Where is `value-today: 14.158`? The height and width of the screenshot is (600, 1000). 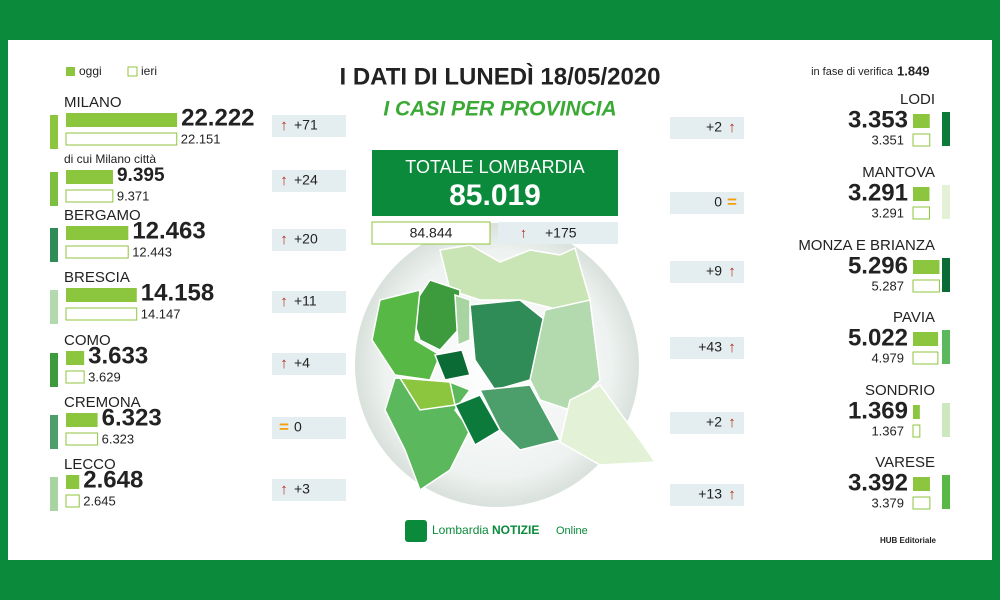
value-today: 14.158 is located at coordinates (177, 292).